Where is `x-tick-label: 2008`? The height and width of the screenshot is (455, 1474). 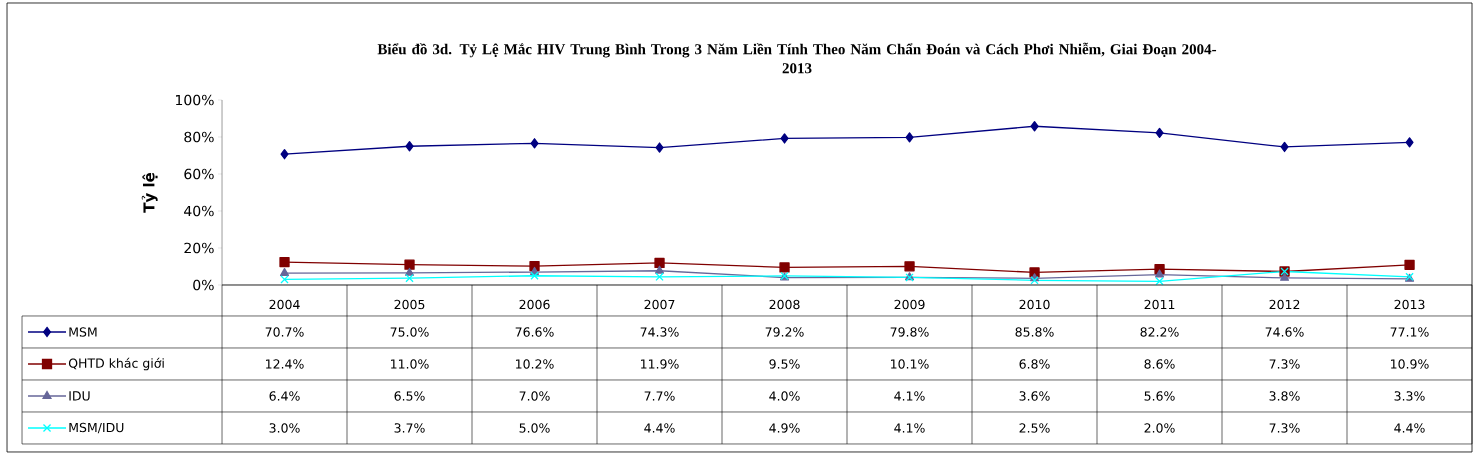 x-tick-label: 2008 is located at coordinates (784, 304).